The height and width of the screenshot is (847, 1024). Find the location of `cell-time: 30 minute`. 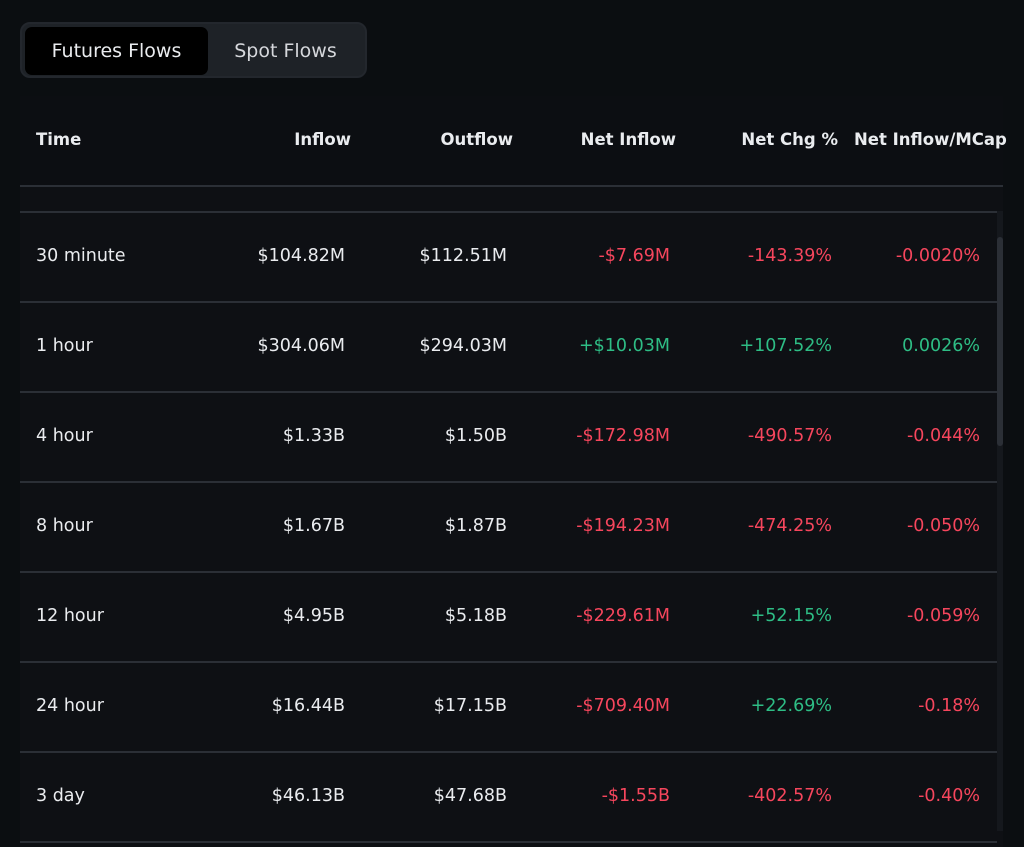

cell-time: 30 minute is located at coordinates (81, 256).